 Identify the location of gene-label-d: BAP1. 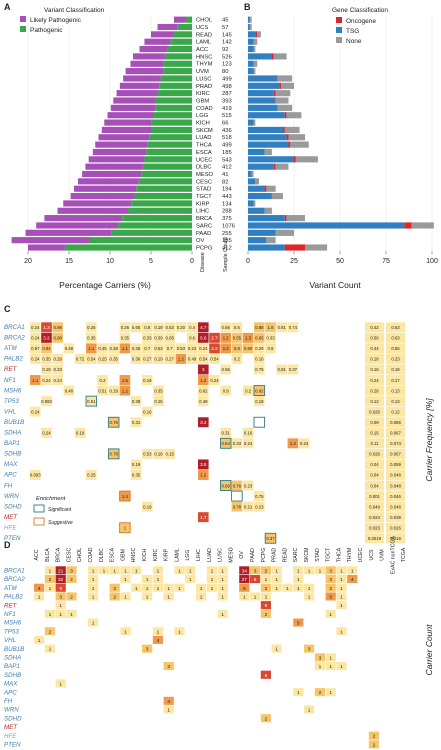
(12, 666).